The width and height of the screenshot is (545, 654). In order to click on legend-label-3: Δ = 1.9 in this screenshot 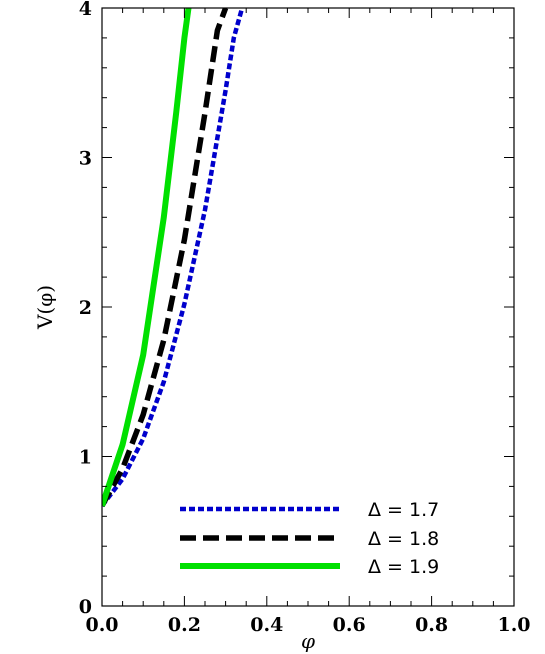, I will do `click(403, 567)`.